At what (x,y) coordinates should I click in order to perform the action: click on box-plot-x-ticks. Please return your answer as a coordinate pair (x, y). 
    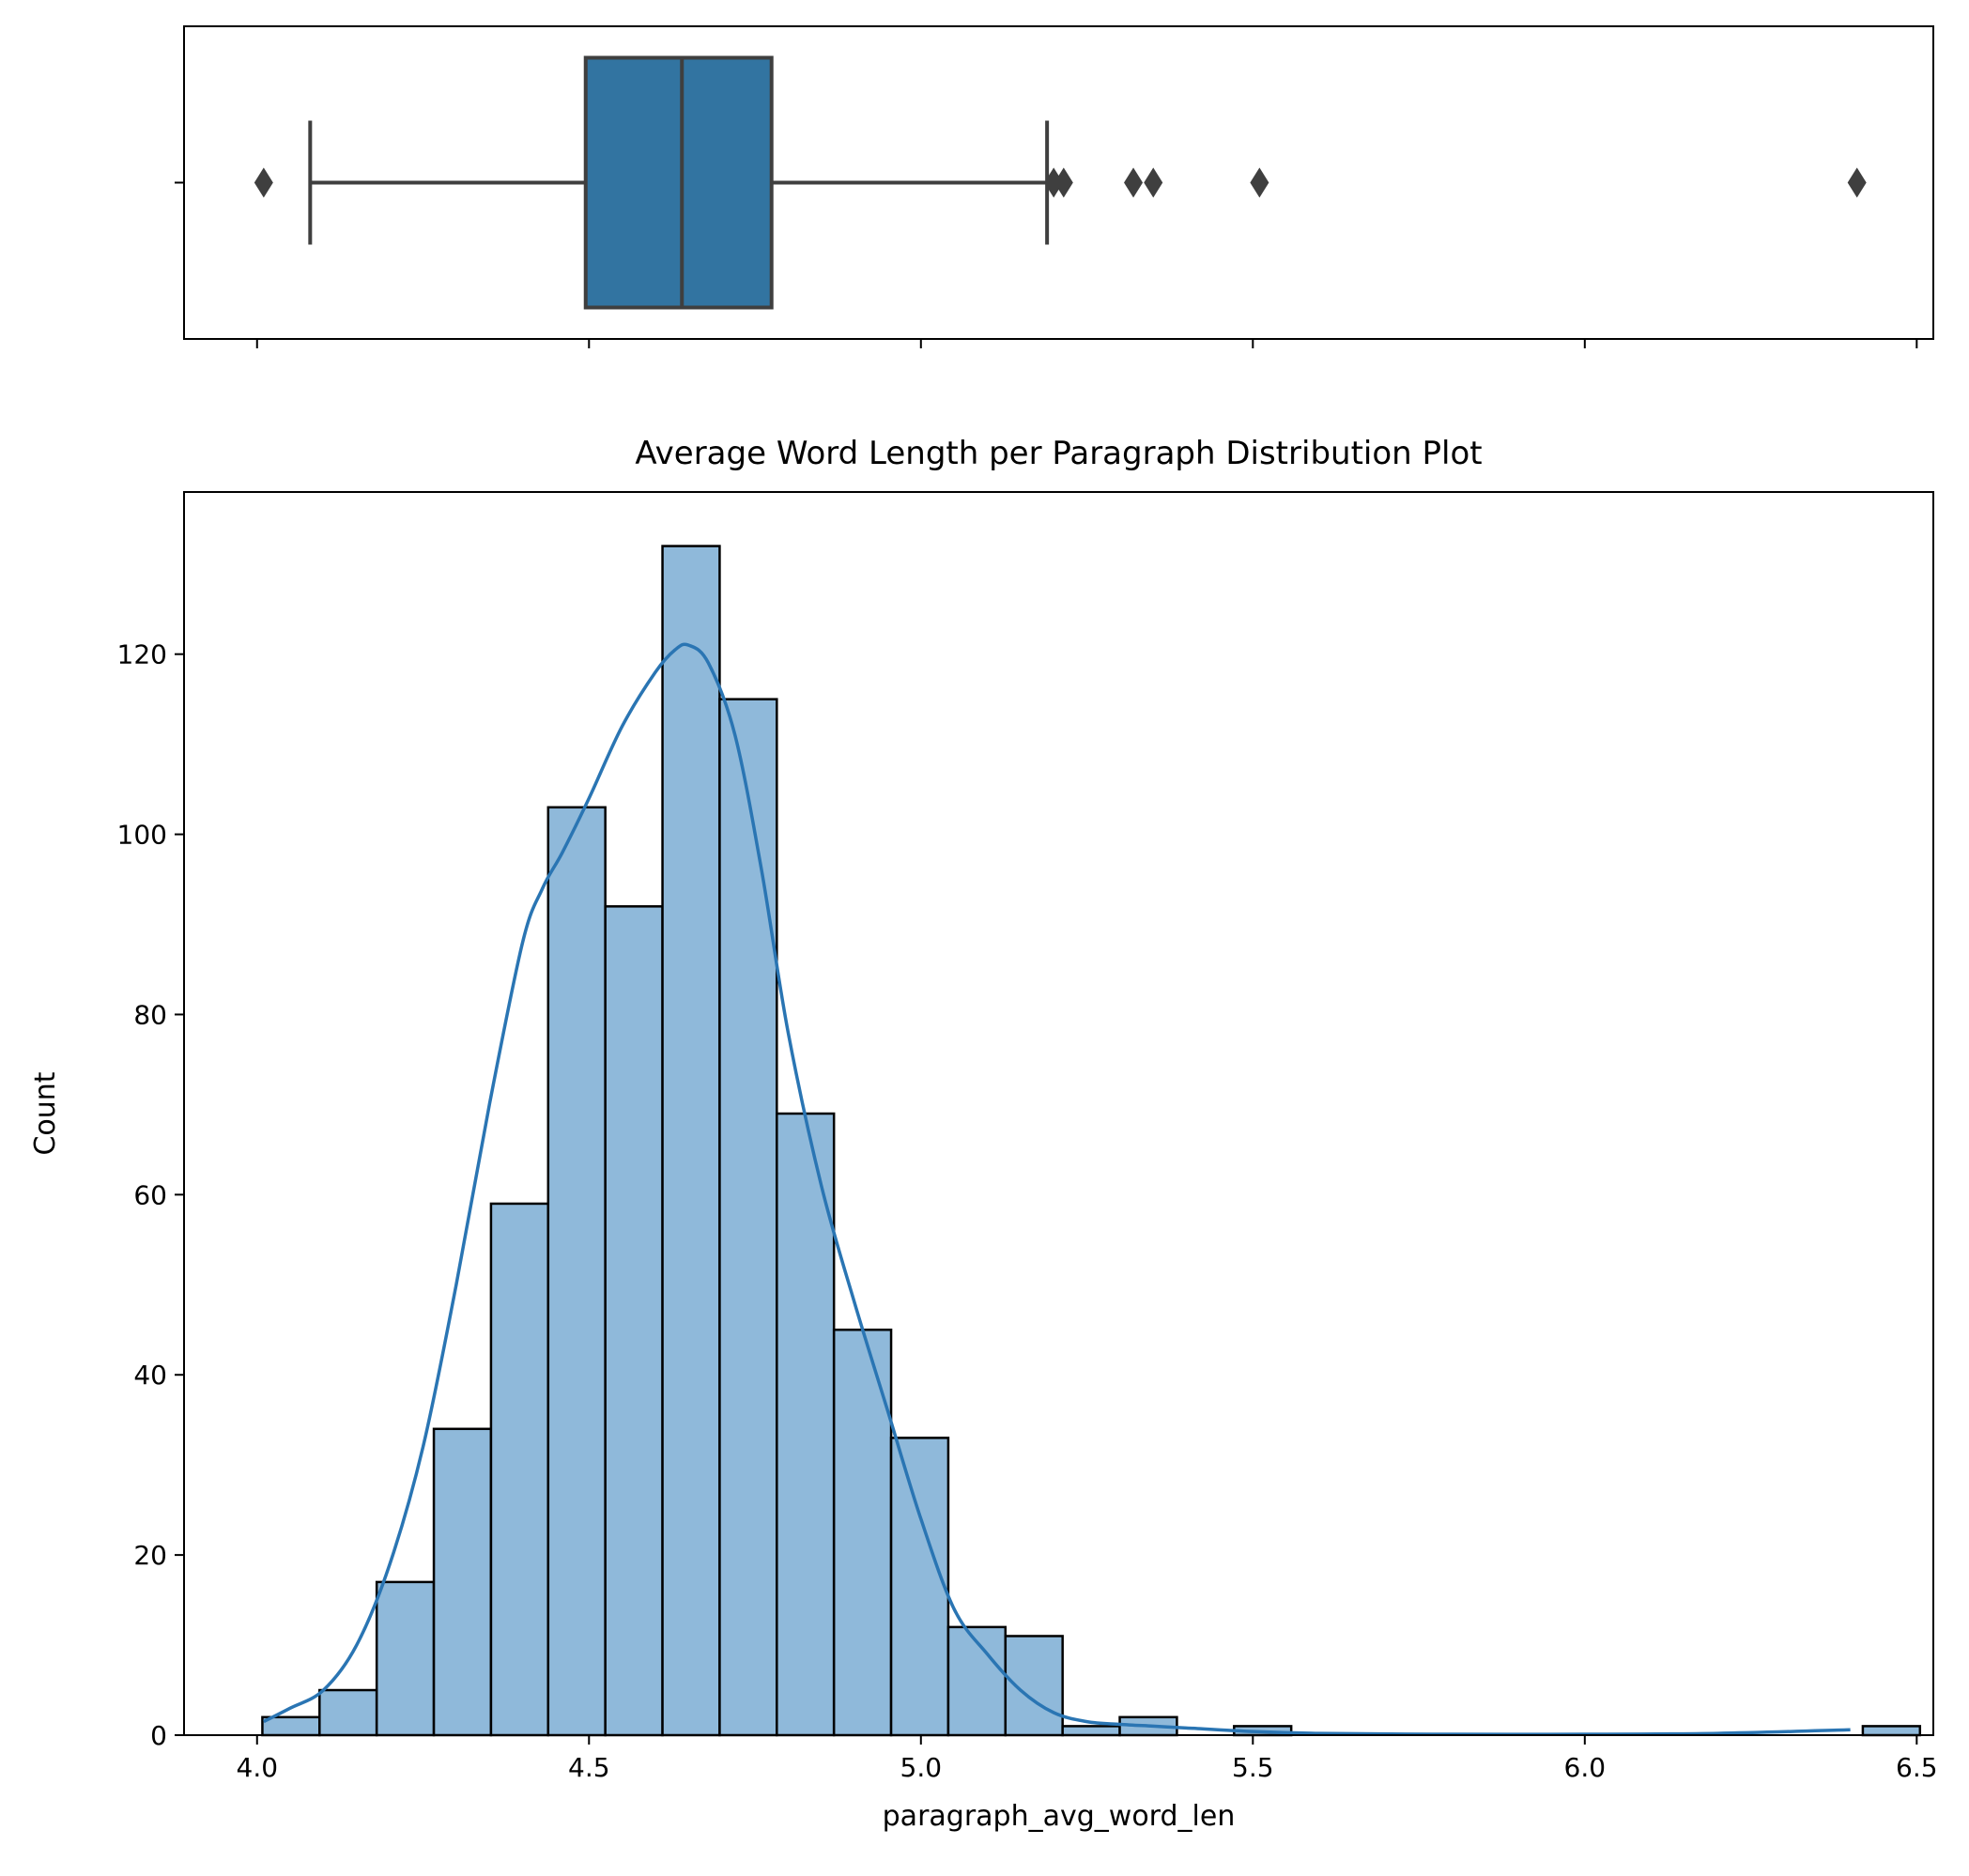
    Looking at the image, I should click on (1086, 343).